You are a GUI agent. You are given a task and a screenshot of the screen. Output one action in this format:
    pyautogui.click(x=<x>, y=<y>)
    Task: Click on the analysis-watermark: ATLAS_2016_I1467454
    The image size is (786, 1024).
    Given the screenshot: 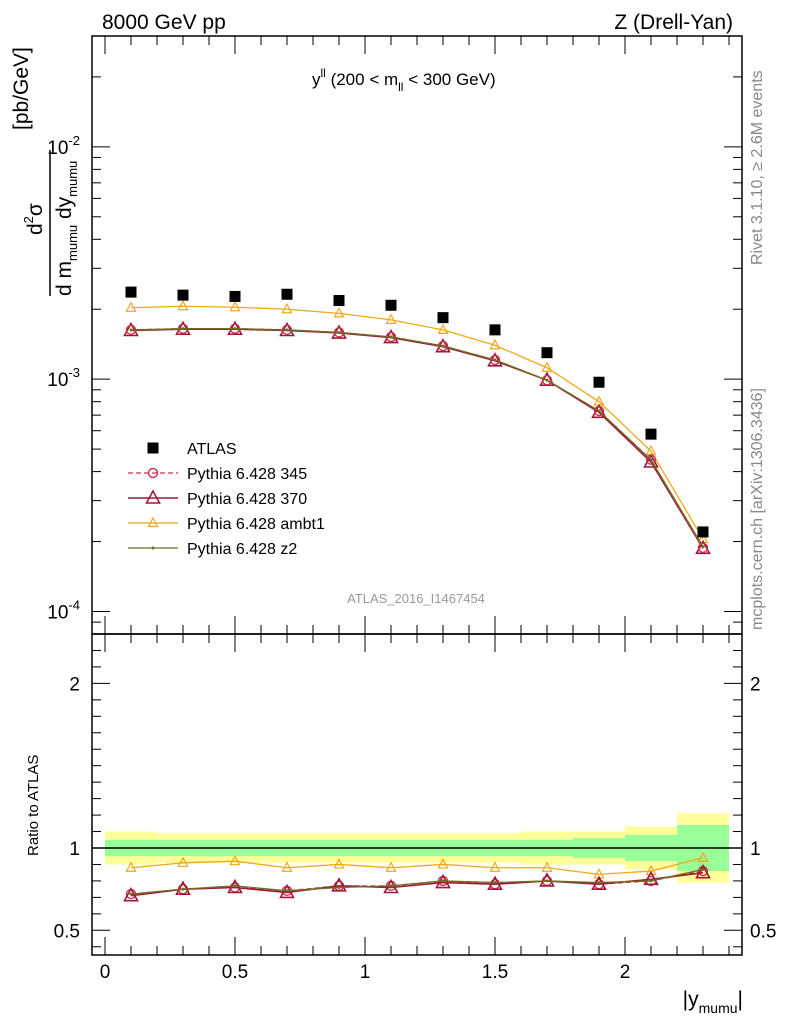 What is the action you would take?
    pyautogui.click(x=416, y=598)
    